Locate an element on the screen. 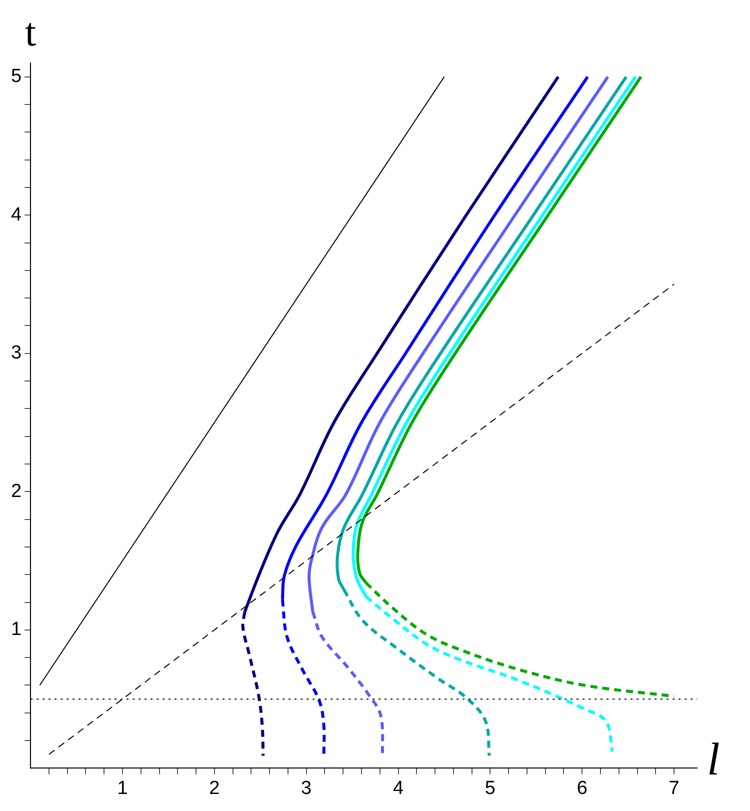 The width and height of the screenshot is (750, 811). y-tick-label: 2 is located at coordinates (16, 491).